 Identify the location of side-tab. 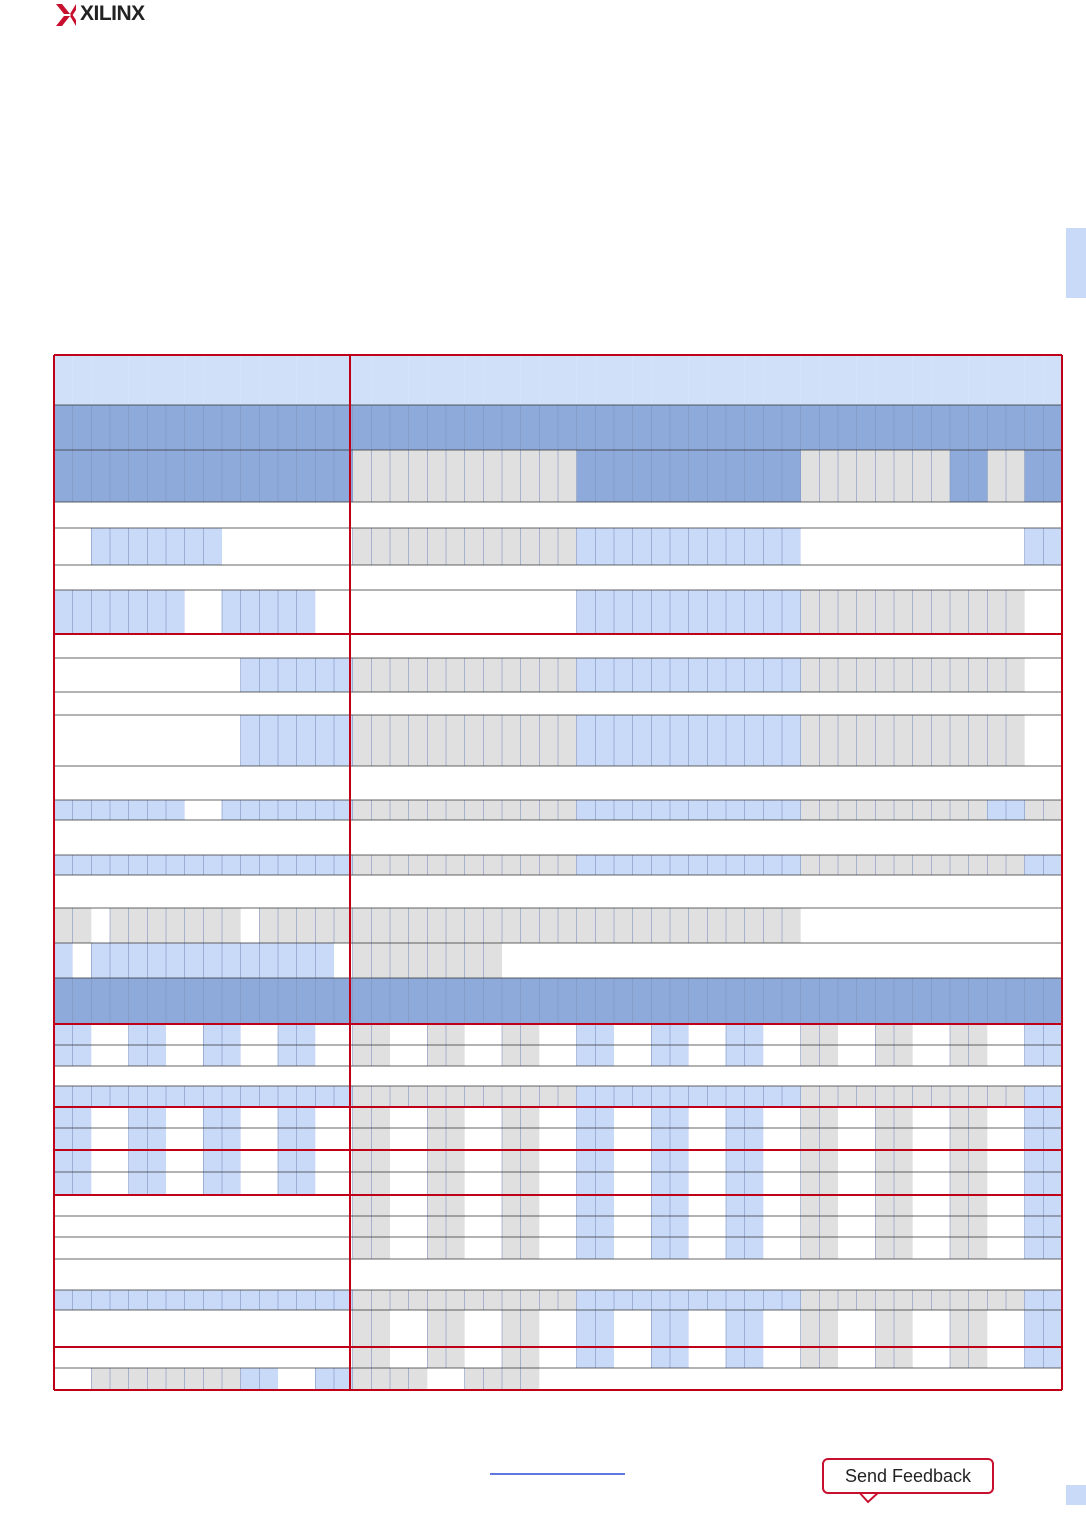
(1076, 263).